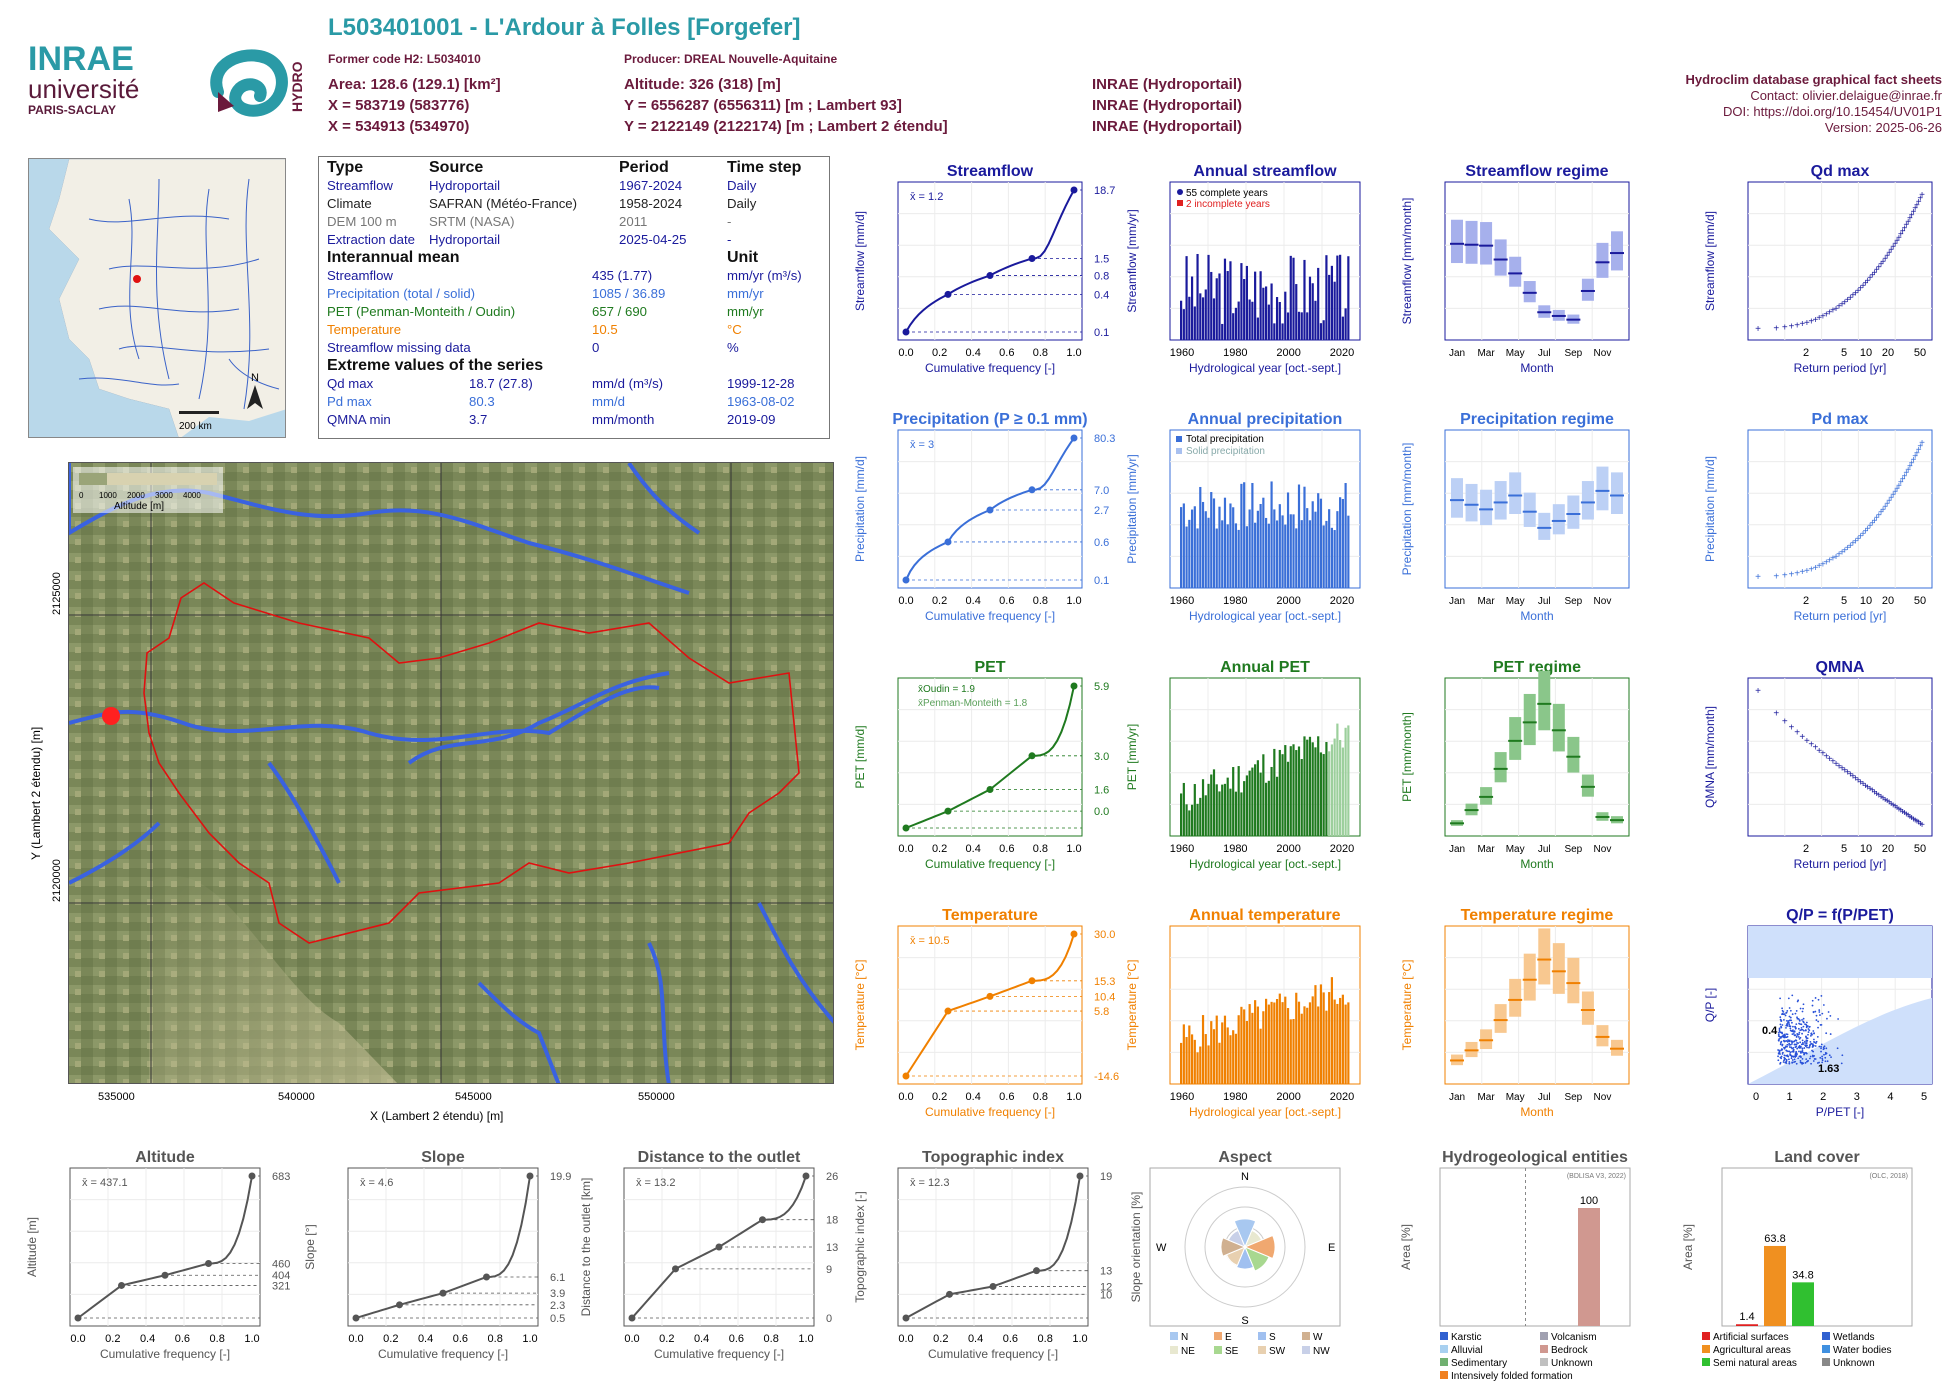 This screenshot has width=1960, height=1386. I want to click on precipitation-xlabel: Cumulative frequency [-], so click(990, 616).